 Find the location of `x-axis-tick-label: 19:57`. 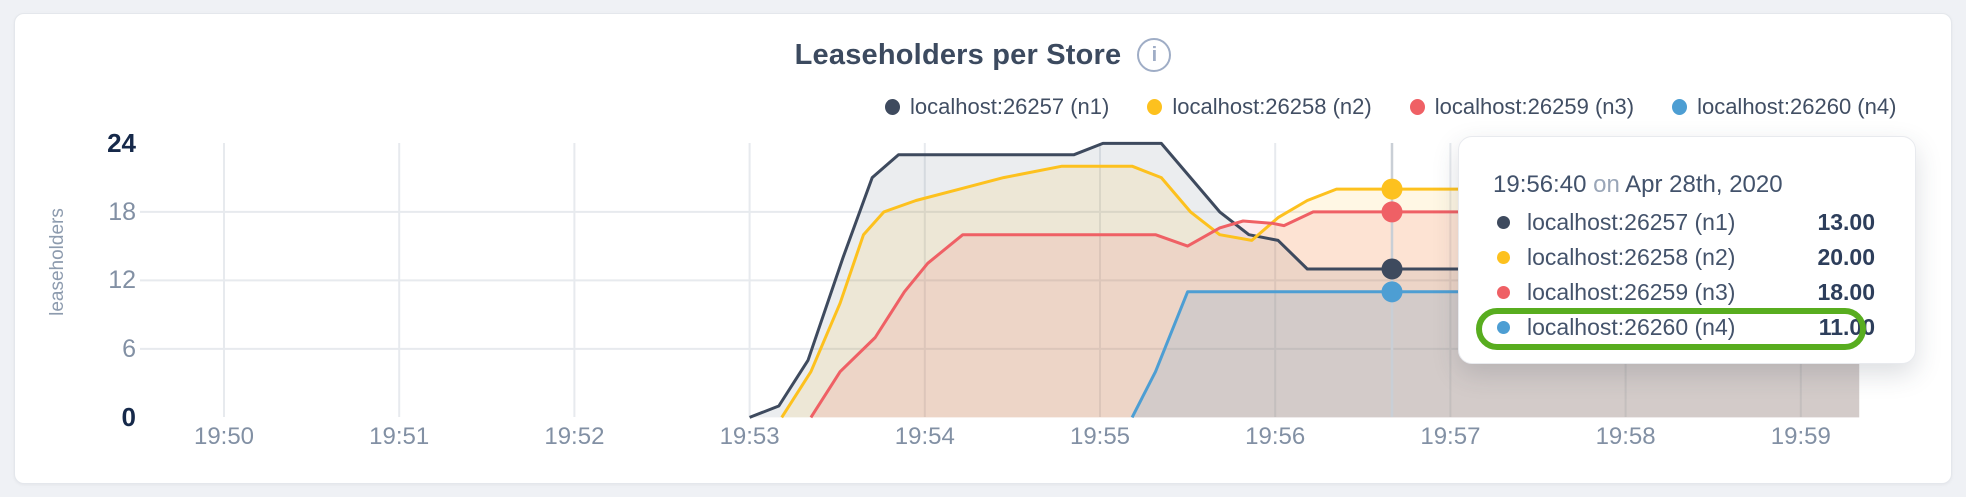

x-axis-tick-label: 19:57 is located at coordinates (1450, 436).